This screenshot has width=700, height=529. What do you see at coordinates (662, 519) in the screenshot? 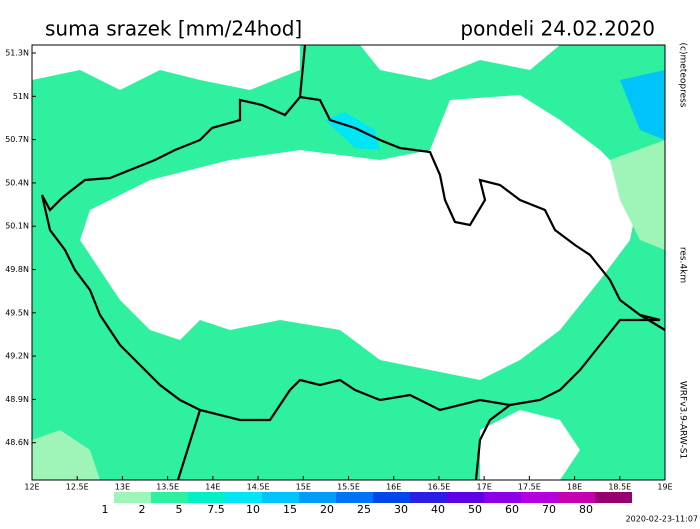
I see `timestamp: 2020-02-23-11:07` at bounding box center [662, 519].